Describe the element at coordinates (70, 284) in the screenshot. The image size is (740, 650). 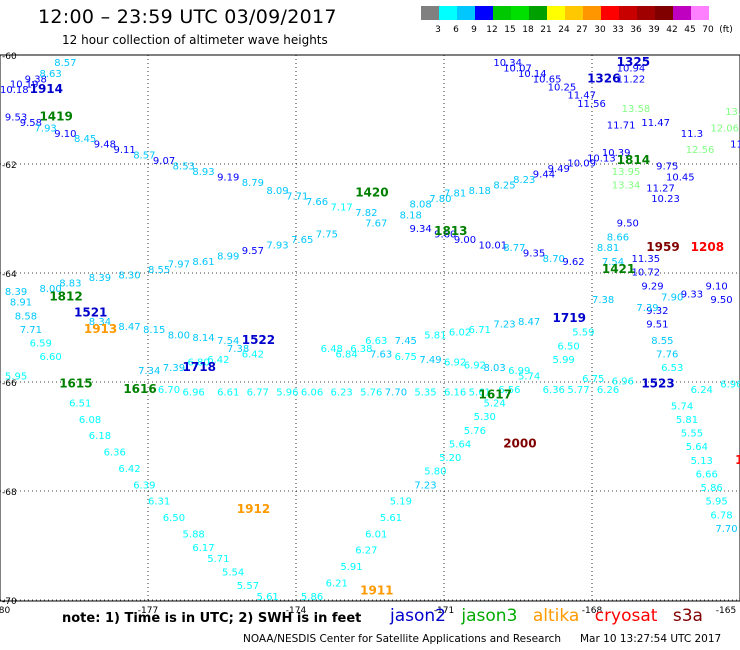
I see `wave-height-value: 8.83` at that location.